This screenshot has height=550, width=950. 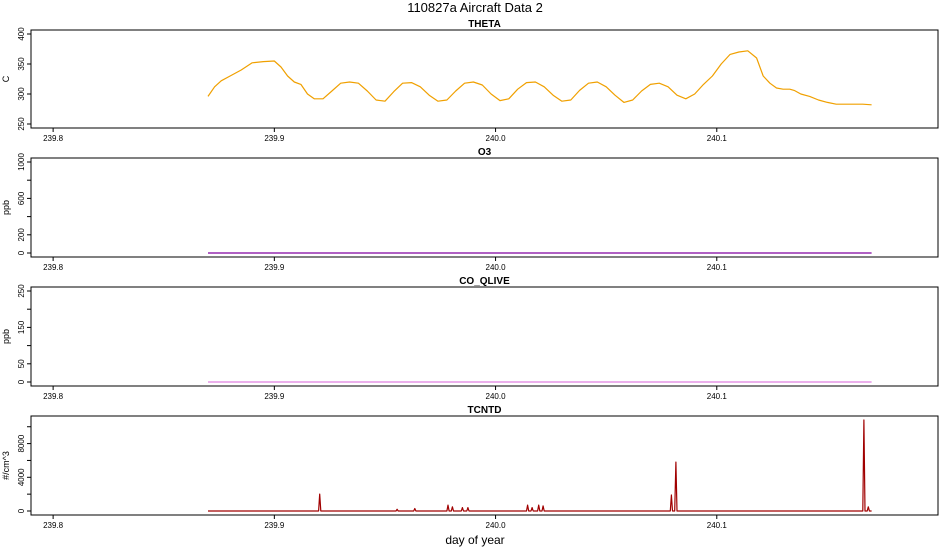 I want to click on y-tick-label: 200, so click(x=21, y=235).